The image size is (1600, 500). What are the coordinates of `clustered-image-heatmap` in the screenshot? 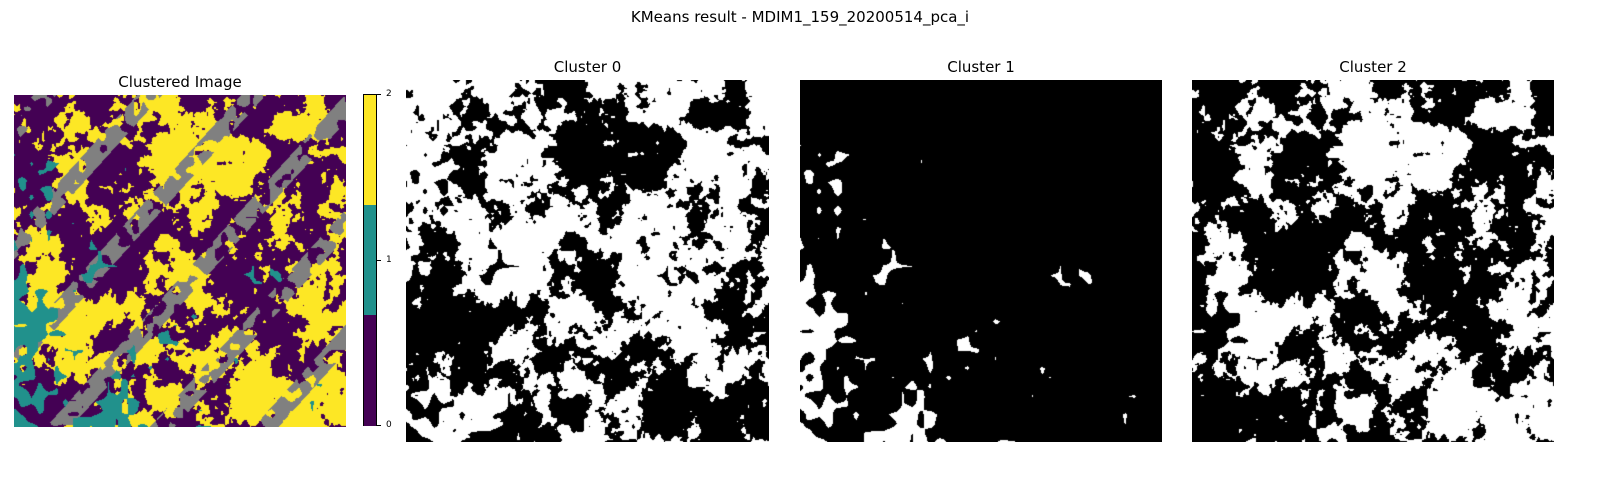 It's located at (180, 261).